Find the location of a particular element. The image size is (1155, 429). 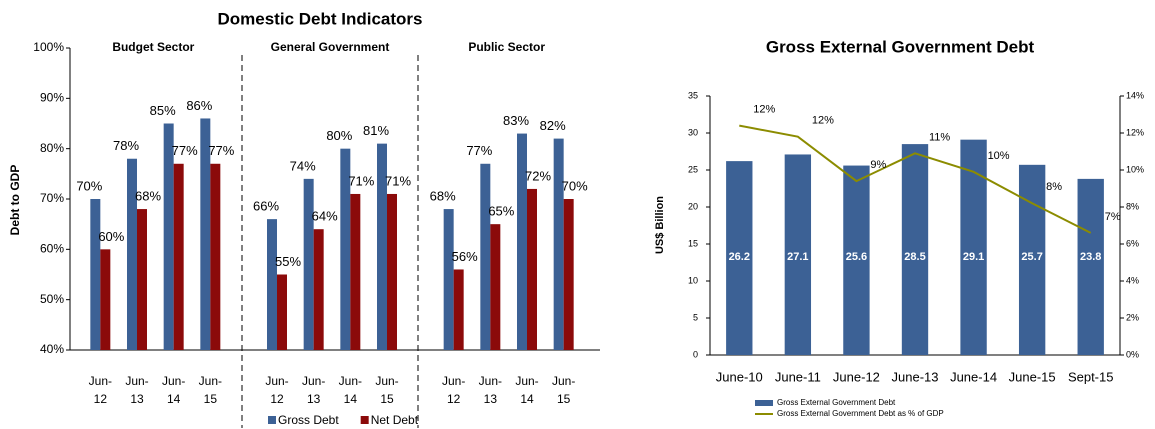

data-label: 68% is located at coordinates (443, 196).